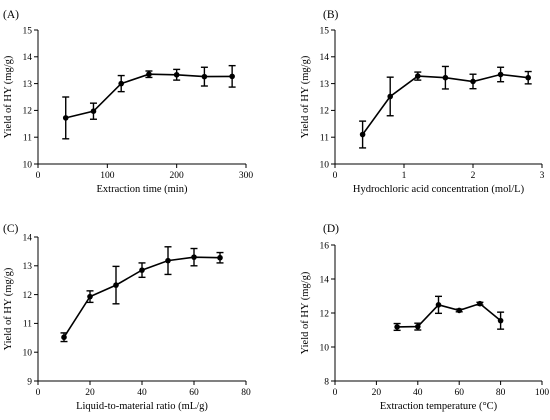  Describe the element at coordinates (246, 176) in the screenshot. I see `x-tick-label: 300` at that location.